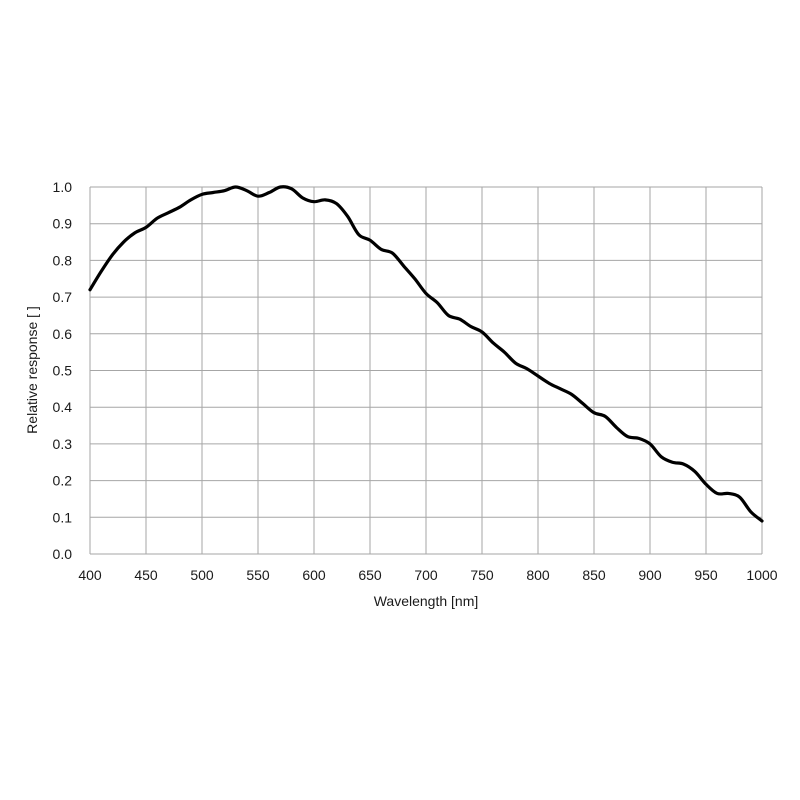 The image size is (800, 800). What do you see at coordinates (761, 575) in the screenshot?
I see `x-tick-label: 1000` at bounding box center [761, 575].